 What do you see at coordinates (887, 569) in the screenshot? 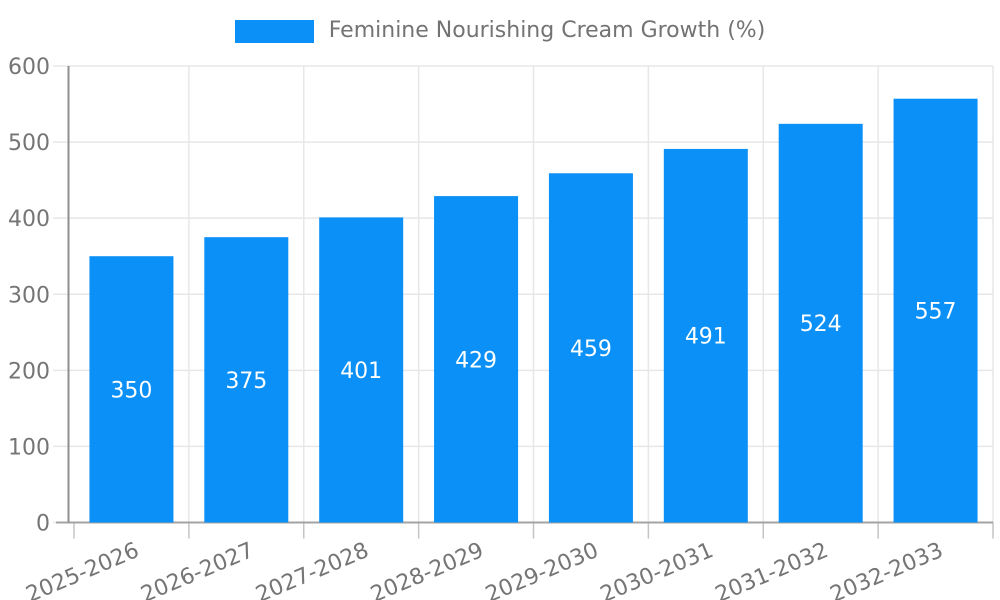
I see `x-axis-tick-label: 2032-2033` at bounding box center [887, 569].